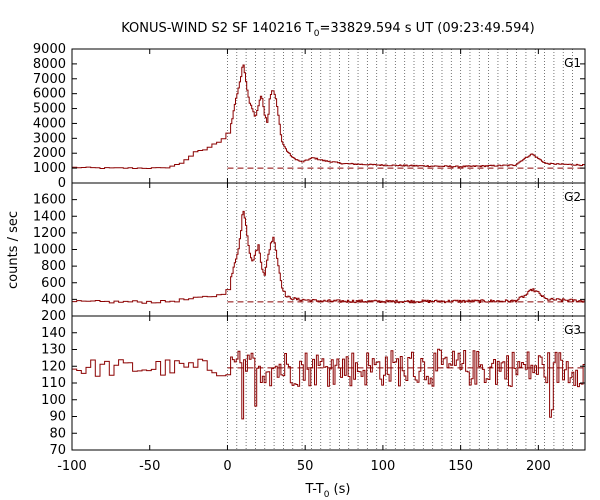  Describe the element at coordinates (572, 330) in the screenshot. I see `panel-label-g3: G3` at that location.